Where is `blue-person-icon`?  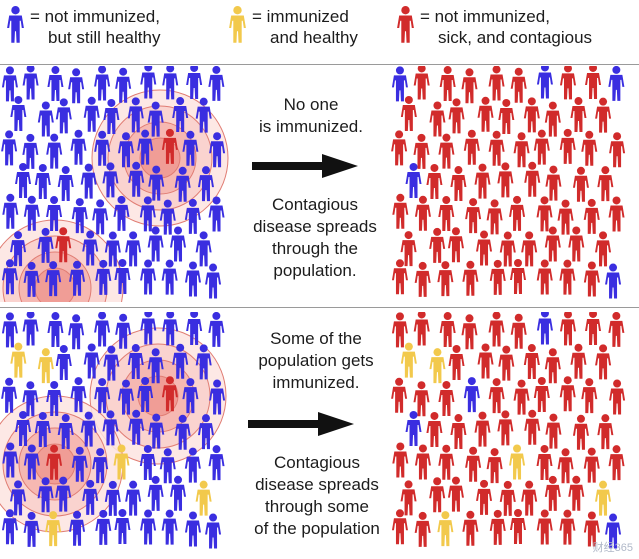 blue-person-icon is located at coordinates (15, 24).